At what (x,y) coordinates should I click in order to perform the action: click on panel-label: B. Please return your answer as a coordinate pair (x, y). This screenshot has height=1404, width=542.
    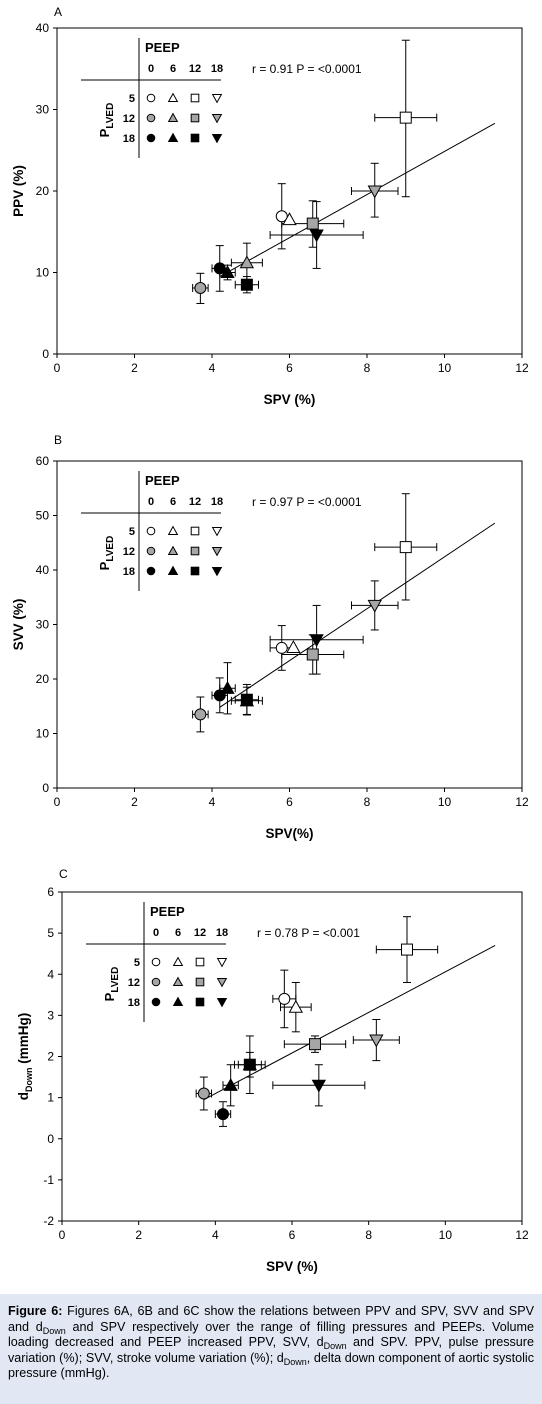
    Looking at the image, I should click on (58, 440).